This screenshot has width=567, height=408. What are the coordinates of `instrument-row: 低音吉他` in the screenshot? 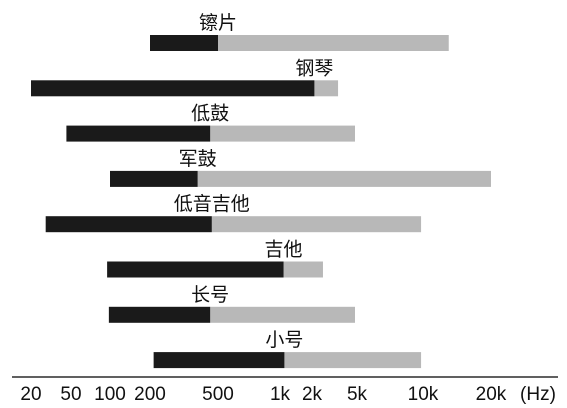 It's located at (233, 213).